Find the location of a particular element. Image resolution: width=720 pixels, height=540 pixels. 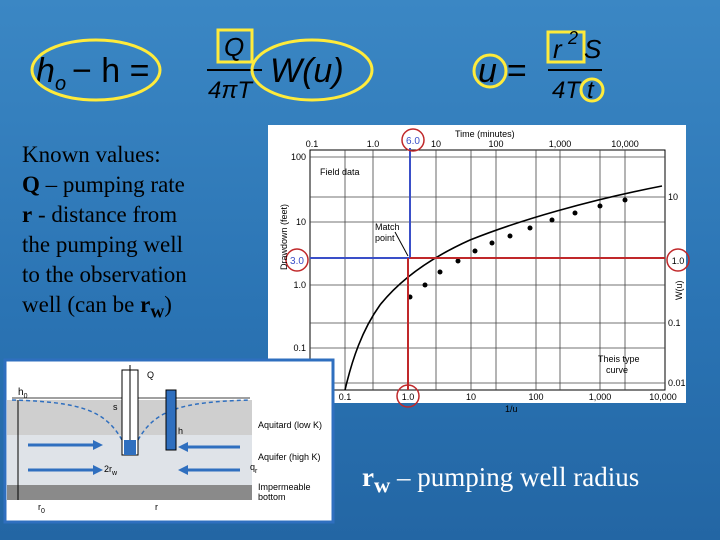

top-axis-label: Time (minutes) is located at coordinates (485, 134).